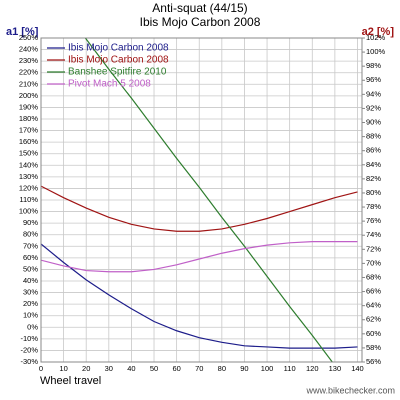 This screenshot has width=400, height=400. Describe the element at coordinates (30, 315) in the screenshot. I see `y-tick-label: 10%` at that location.